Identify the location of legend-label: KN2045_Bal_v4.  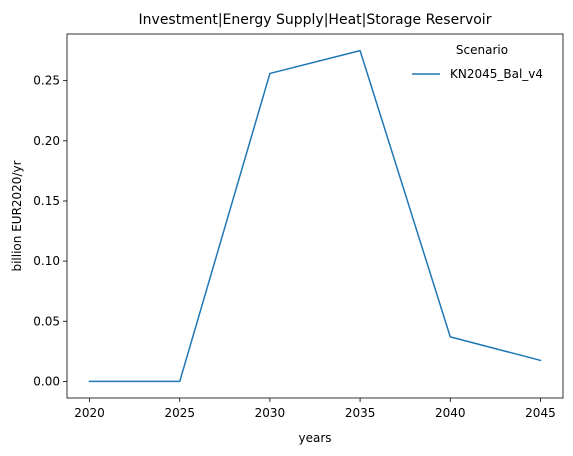
(496, 74).